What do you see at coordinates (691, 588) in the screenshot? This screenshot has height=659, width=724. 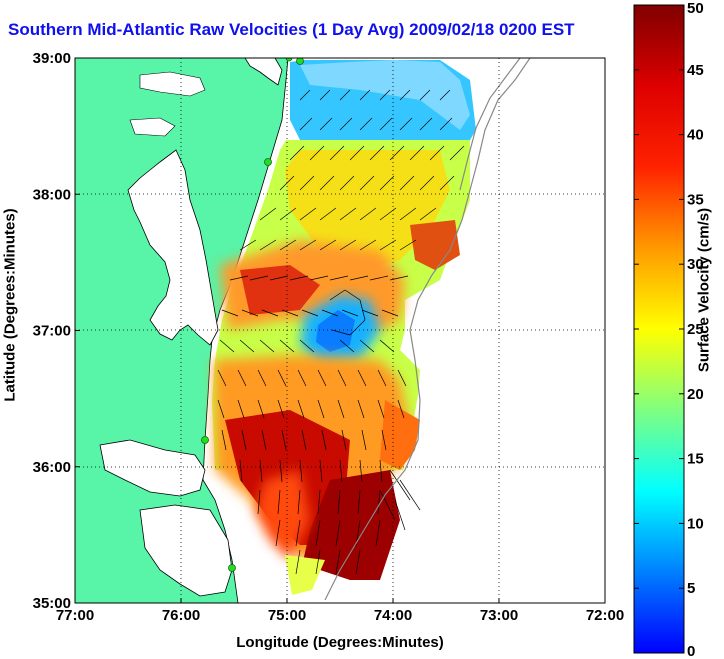 I see `colorbar-tick-label: 5` at bounding box center [691, 588].